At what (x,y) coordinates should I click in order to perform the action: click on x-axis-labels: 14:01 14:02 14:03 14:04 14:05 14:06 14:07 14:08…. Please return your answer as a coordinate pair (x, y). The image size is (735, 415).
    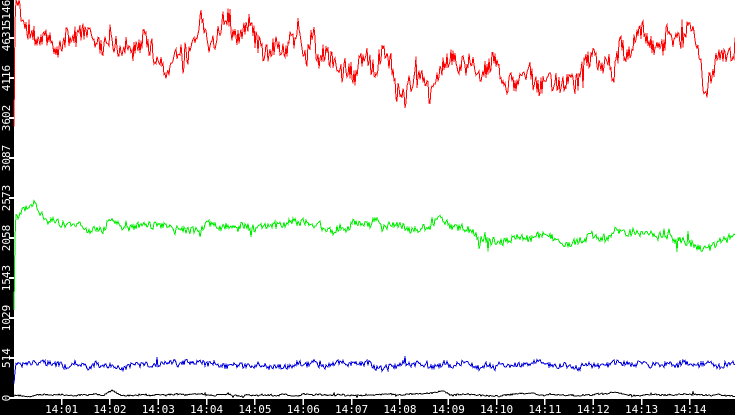
    Looking at the image, I should click on (376, 409).